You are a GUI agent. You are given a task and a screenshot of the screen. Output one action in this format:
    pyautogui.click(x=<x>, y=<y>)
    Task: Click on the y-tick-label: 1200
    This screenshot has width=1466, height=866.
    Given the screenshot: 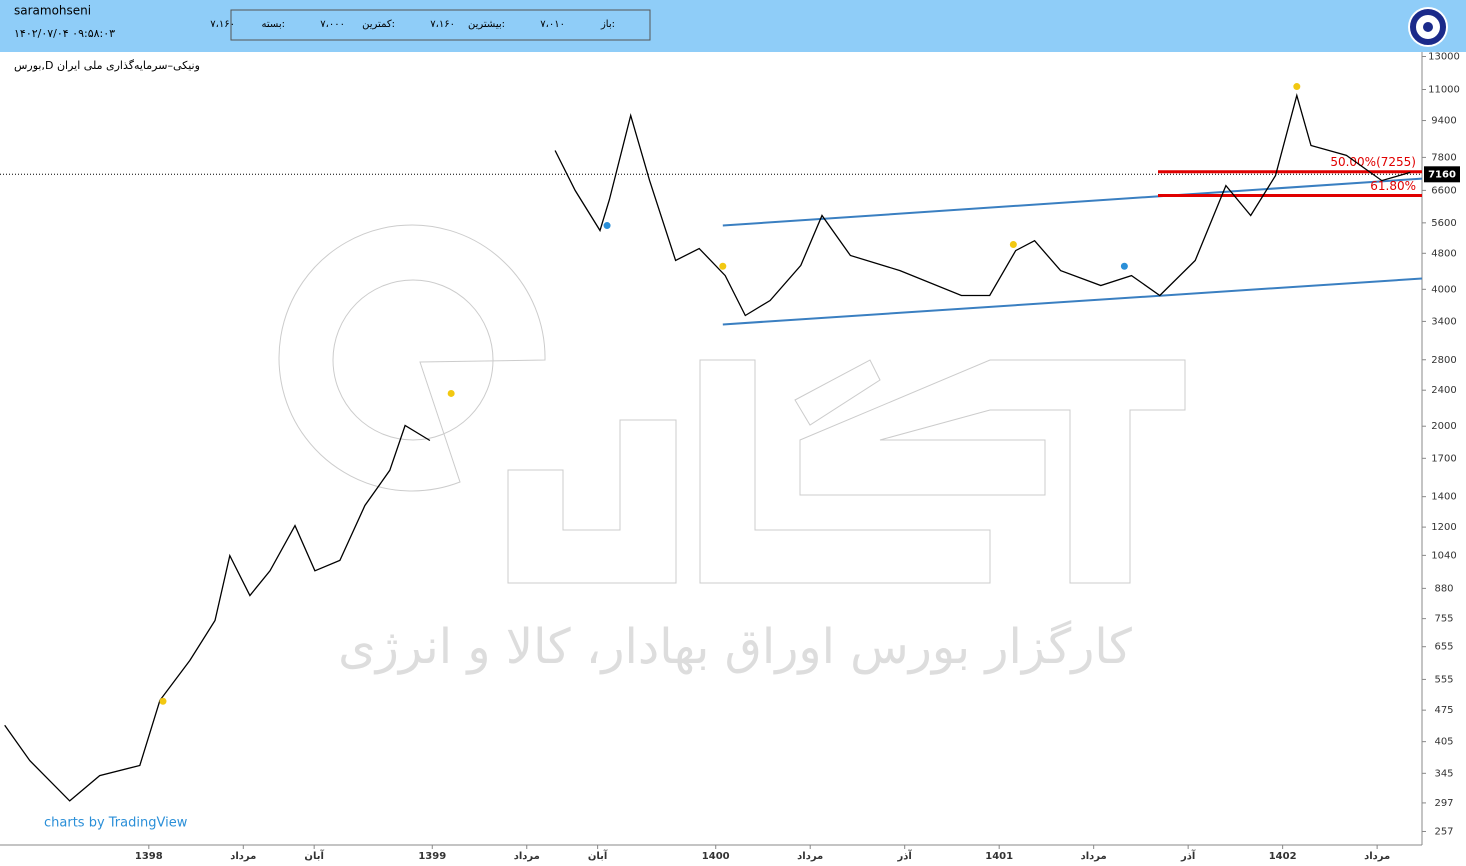 What is the action you would take?
    pyautogui.click(x=1443, y=527)
    